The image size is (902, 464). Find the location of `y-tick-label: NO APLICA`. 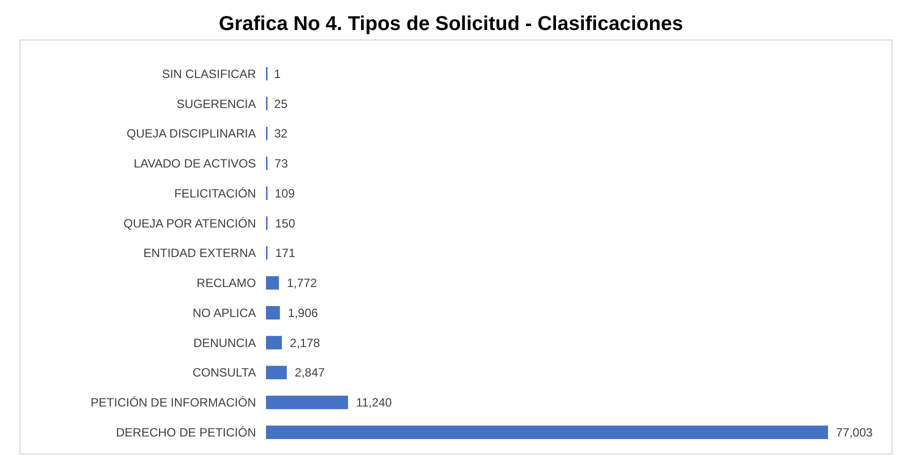

y-tick-label: NO APLICA is located at coordinates (224, 313).